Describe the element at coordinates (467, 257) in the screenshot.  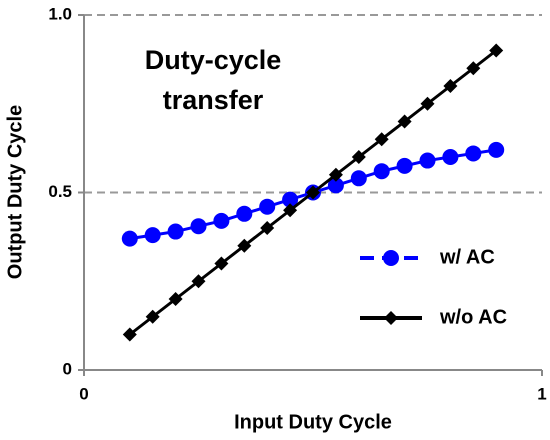
I see `legend-label: w/ AC` at that location.